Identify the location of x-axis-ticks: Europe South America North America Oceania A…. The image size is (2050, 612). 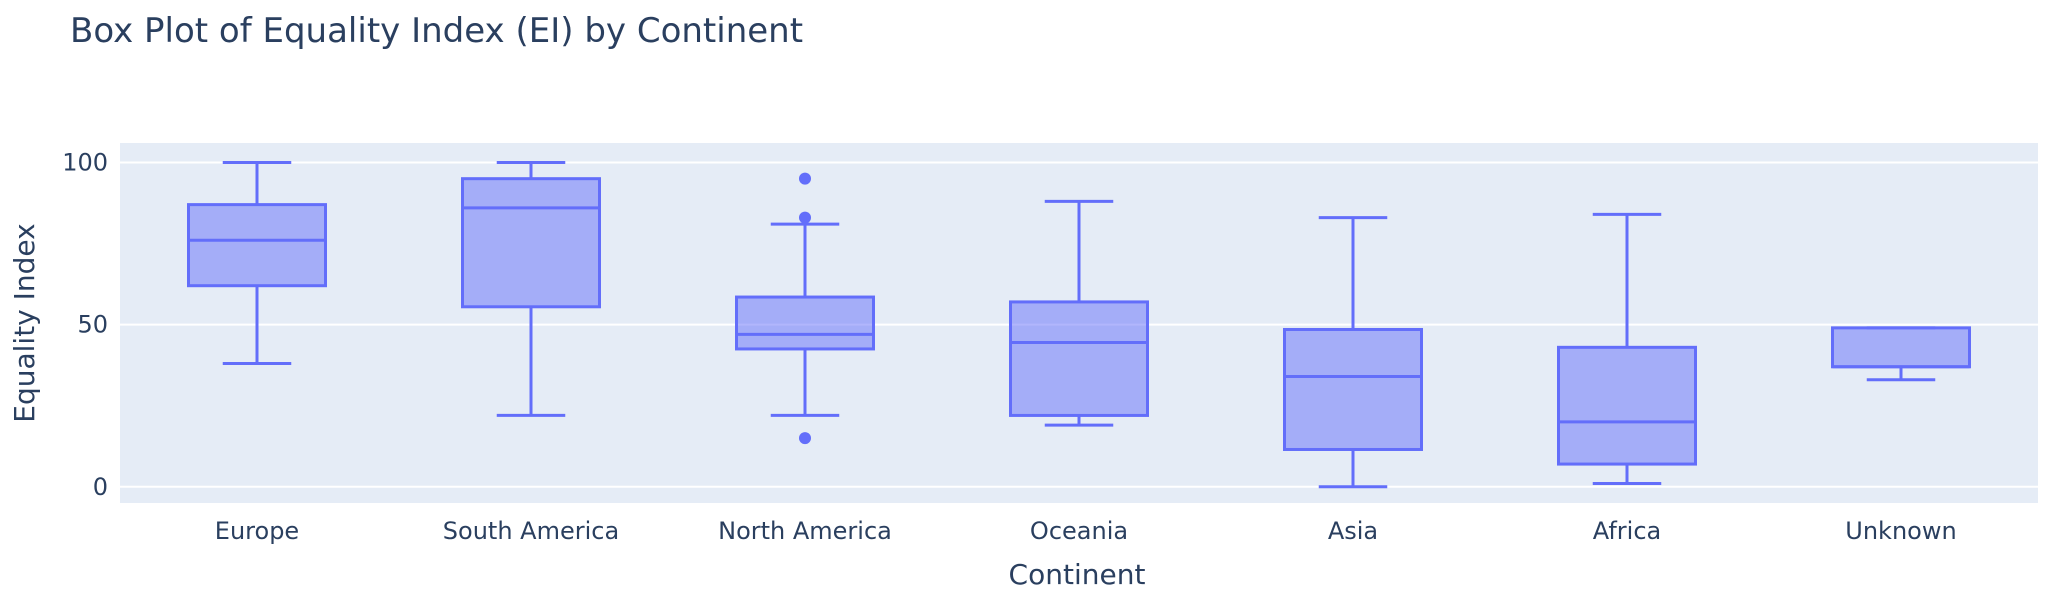
(1086, 531).